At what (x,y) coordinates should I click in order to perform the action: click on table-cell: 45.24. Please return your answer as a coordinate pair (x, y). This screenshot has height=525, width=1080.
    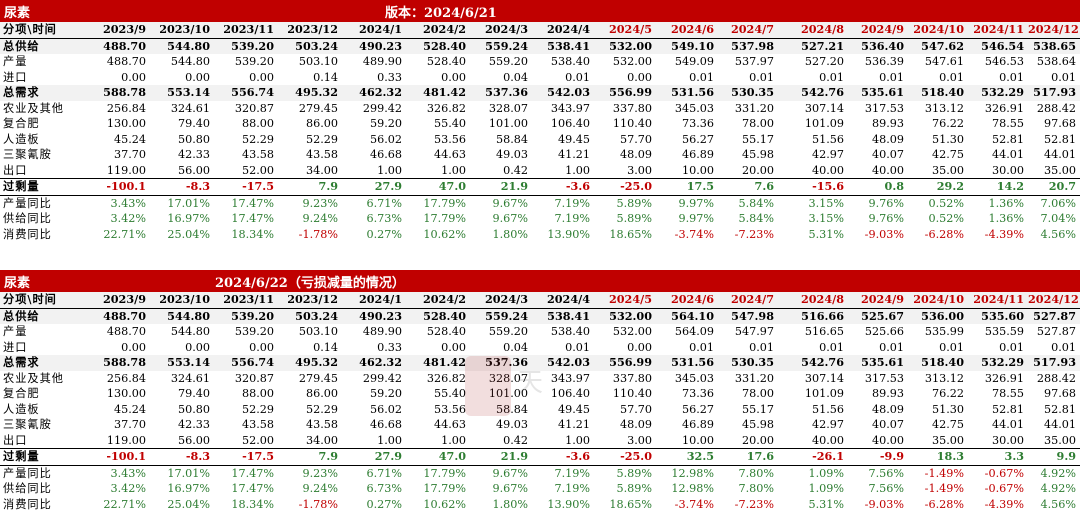
    Looking at the image, I should click on (129, 409).